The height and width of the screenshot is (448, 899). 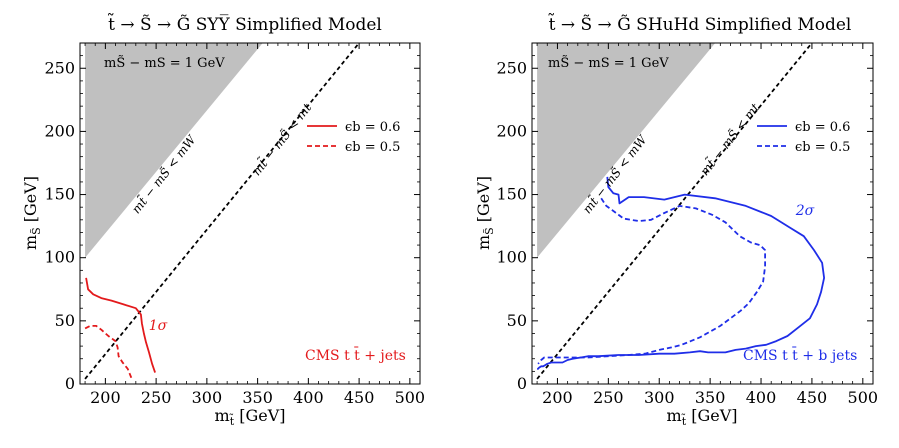 What do you see at coordinates (805, 211) in the screenshot?
I see `sigma-annotation: 2σ` at bounding box center [805, 211].